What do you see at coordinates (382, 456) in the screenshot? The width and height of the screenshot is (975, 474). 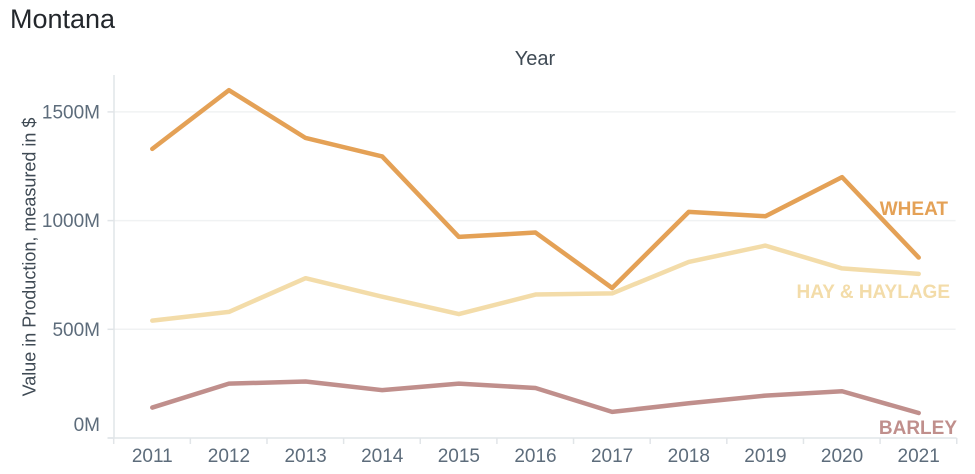 I see `x-tick-label: 2014` at bounding box center [382, 456].